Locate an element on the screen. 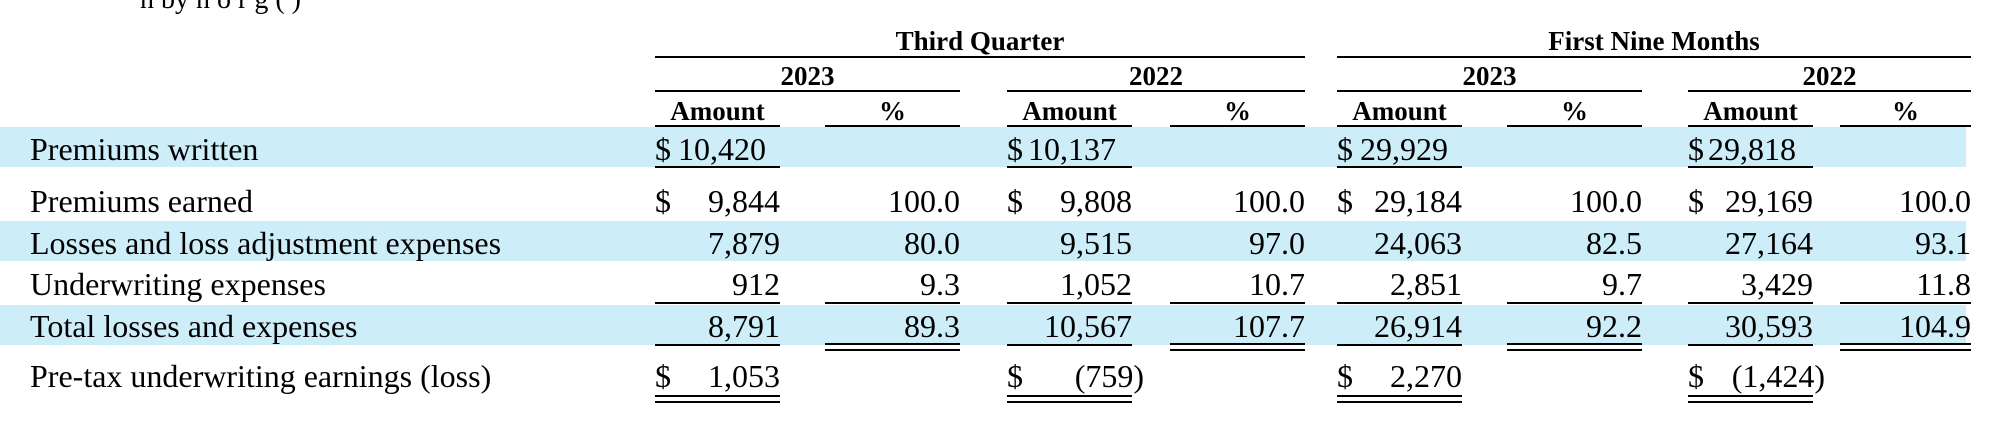  group-header-third-quarter: Third Quarter is located at coordinates (980, 41).